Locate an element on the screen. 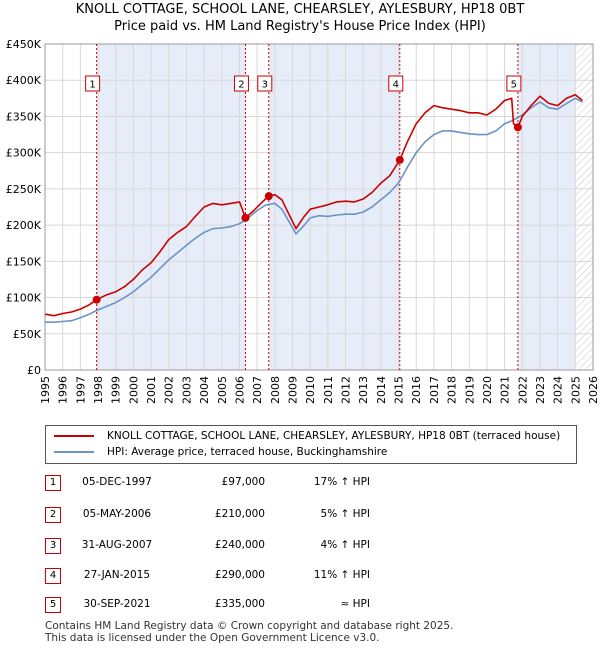 The width and height of the screenshot is (600, 650). transaction-number: 4 is located at coordinates (53, 576).